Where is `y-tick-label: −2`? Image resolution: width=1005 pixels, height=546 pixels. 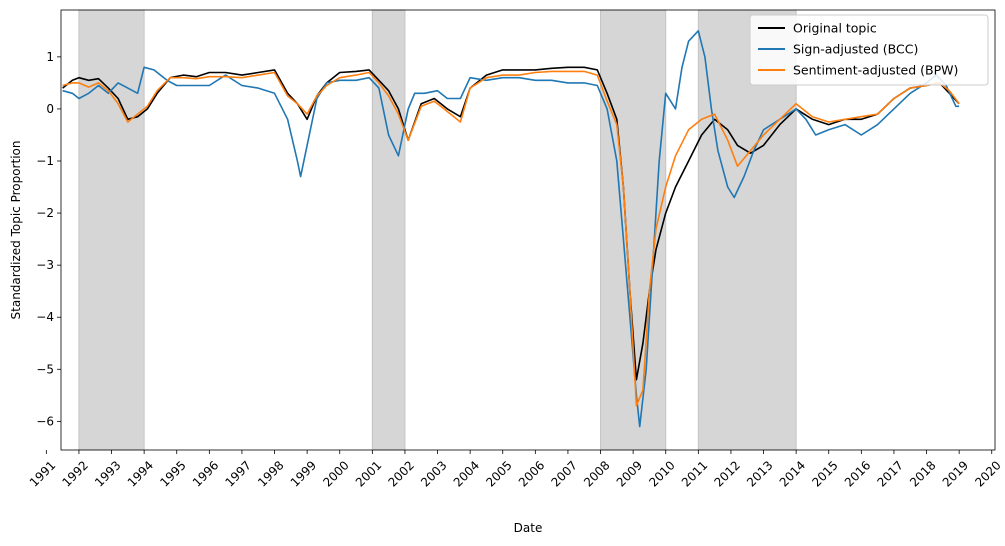
y-tick-label: −2 is located at coordinates (45, 213).